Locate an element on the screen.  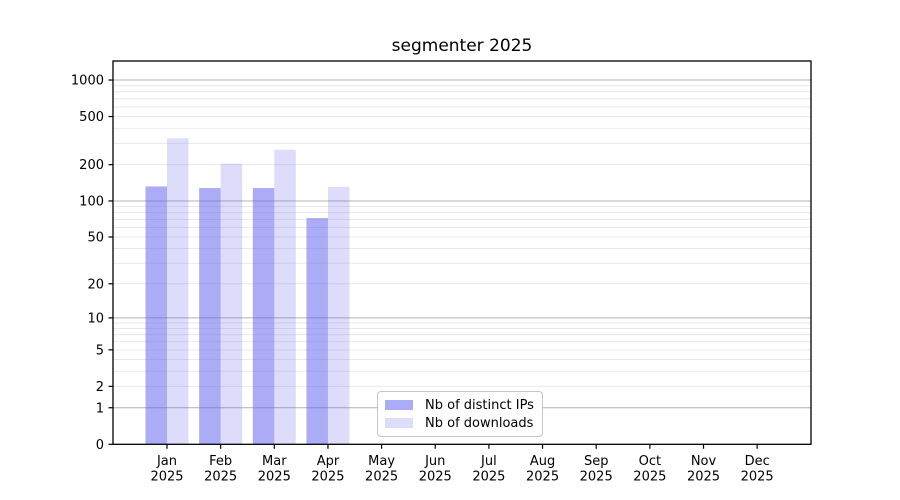
bar-downloads-jan is located at coordinates (178, 291).